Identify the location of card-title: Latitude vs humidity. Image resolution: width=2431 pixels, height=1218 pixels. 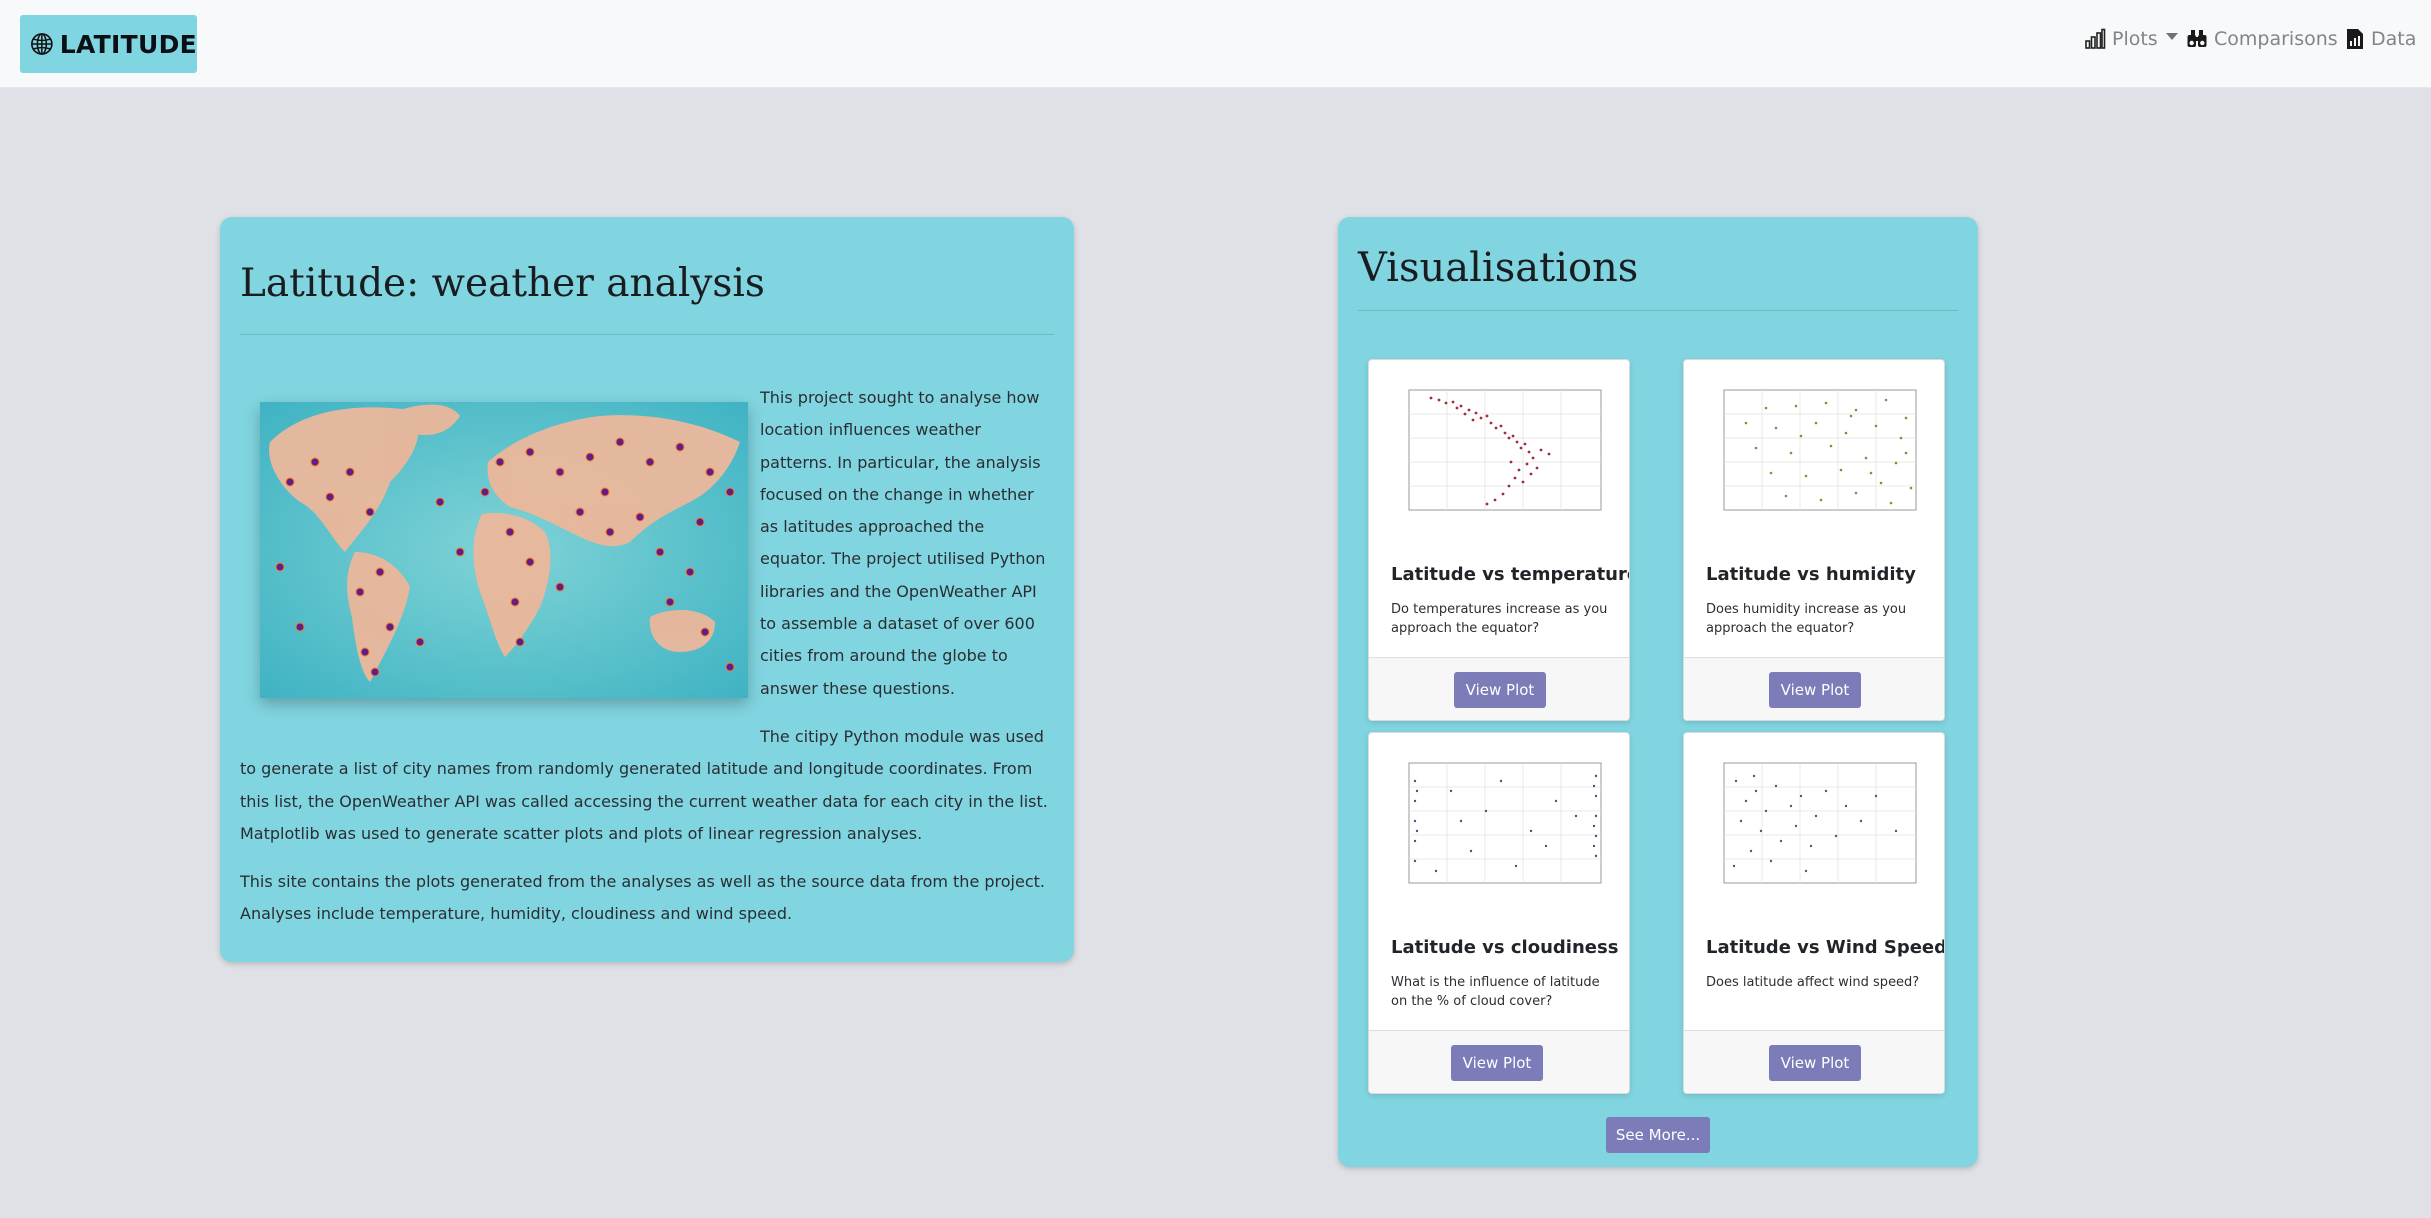
(1811, 574).